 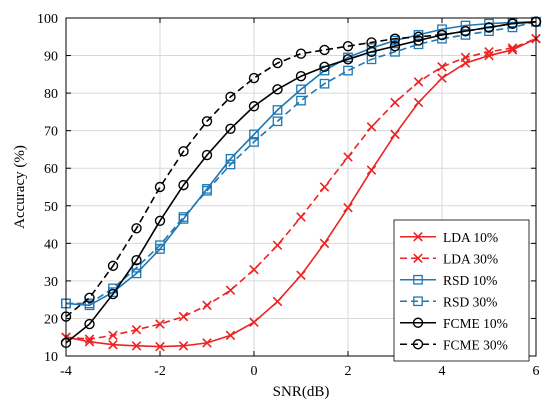 I want to click on legend-entry: FCME 10%, so click(x=454, y=323).